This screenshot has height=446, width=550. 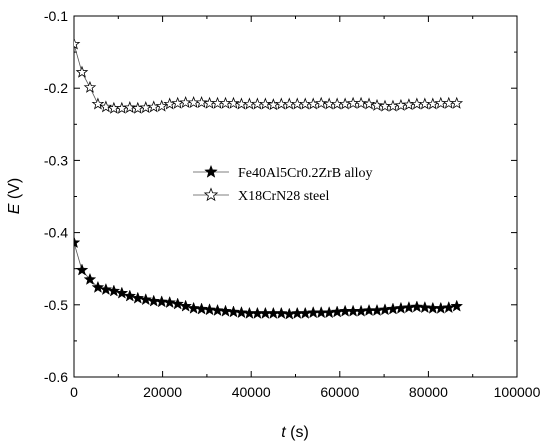 I want to click on x-tick-label-0: 0, so click(x=74, y=392).